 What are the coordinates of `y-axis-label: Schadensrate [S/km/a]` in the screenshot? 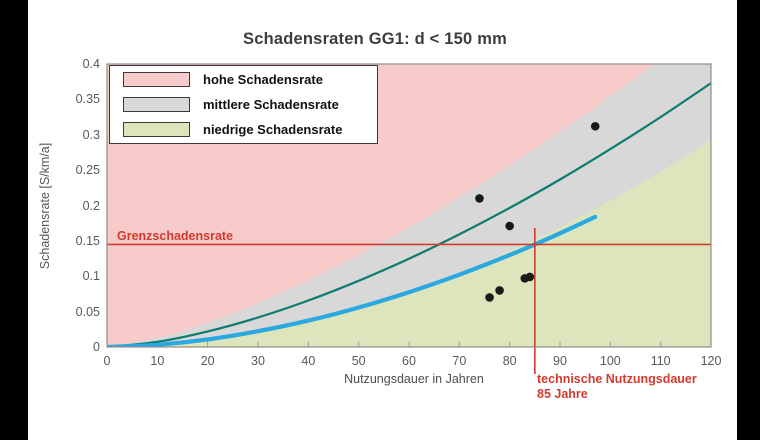 It's located at (45, 206).